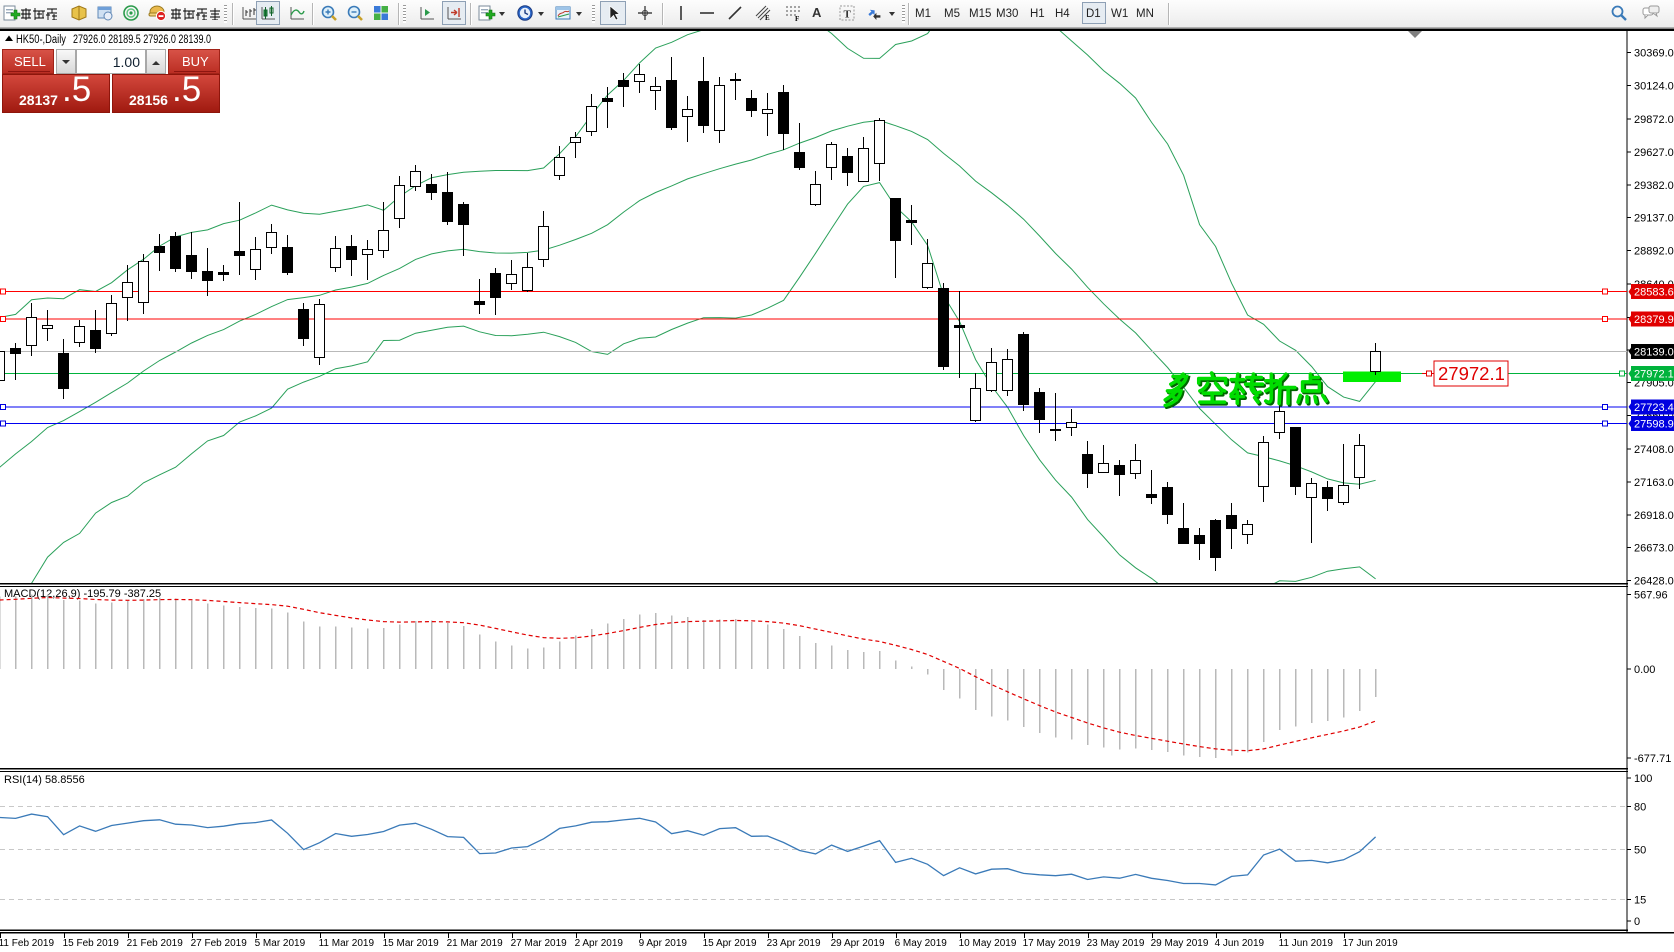 This screenshot has height=952, width=1674. I want to click on svg-text: 29382.0, so click(1654, 186).